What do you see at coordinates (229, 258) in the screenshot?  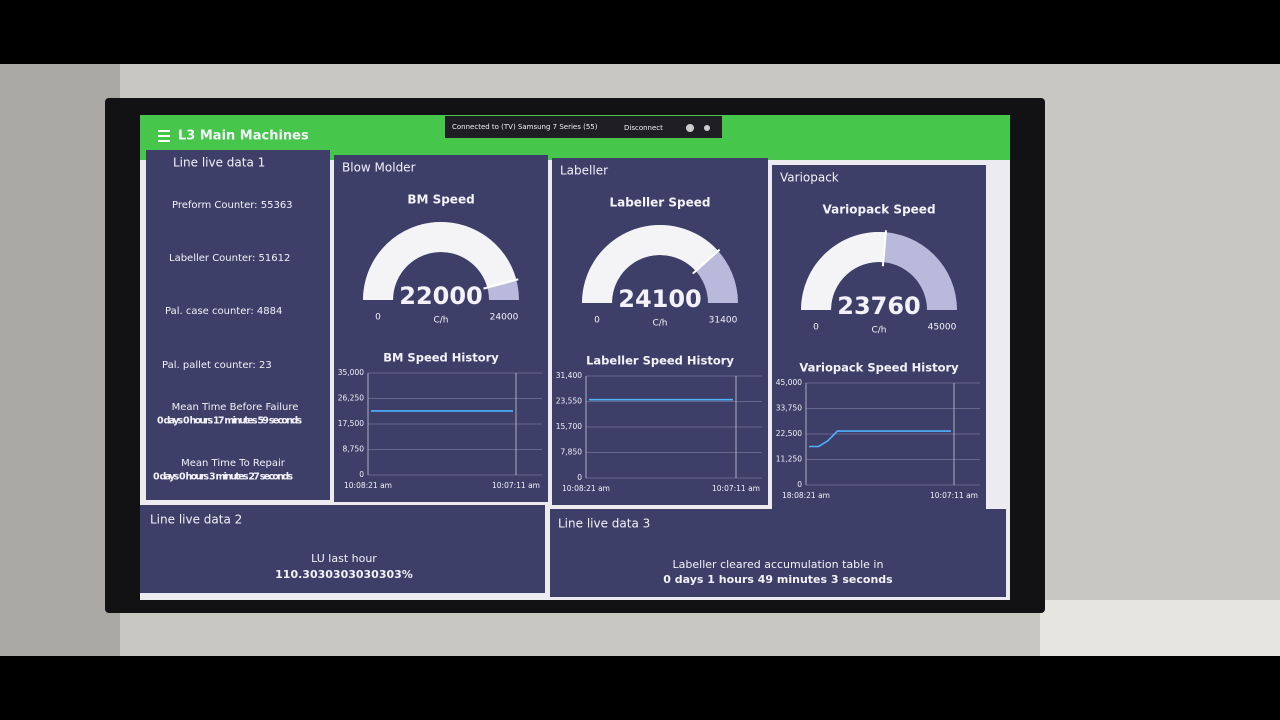 I see `counter: Labeller Counter: 51612` at bounding box center [229, 258].